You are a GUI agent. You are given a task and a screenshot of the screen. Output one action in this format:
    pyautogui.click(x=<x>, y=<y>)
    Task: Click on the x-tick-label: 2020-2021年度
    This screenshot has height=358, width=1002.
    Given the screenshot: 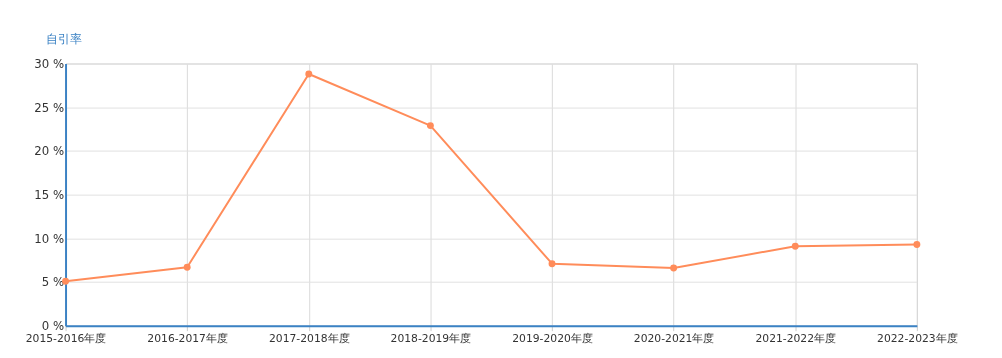 What is the action you would take?
    pyautogui.click(x=674, y=338)
    